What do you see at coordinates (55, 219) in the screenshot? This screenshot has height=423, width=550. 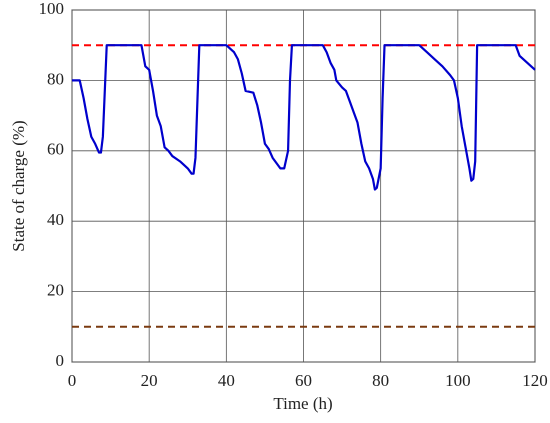 I see `y-tick-label: 40` at bounding box center [55, 219].